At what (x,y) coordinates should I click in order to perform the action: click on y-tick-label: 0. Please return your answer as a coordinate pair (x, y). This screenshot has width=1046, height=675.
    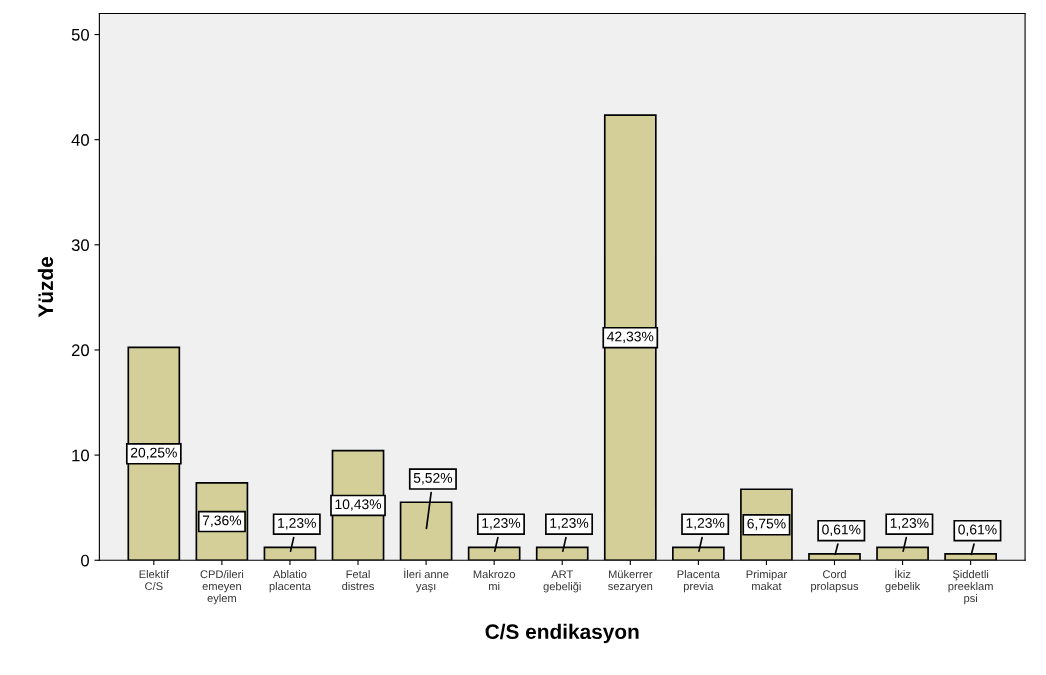
    Looking at the image, I should click on (85, 560).